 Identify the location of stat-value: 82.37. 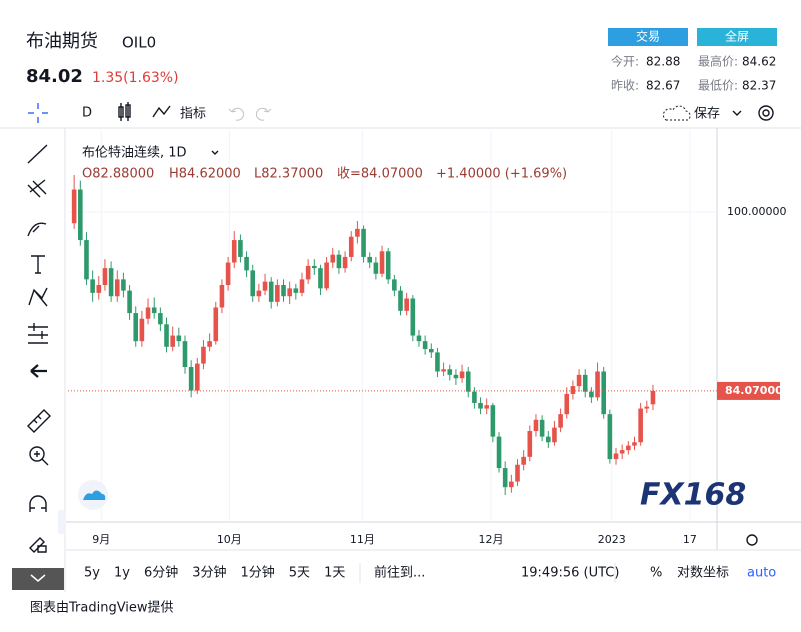
(759, 86).